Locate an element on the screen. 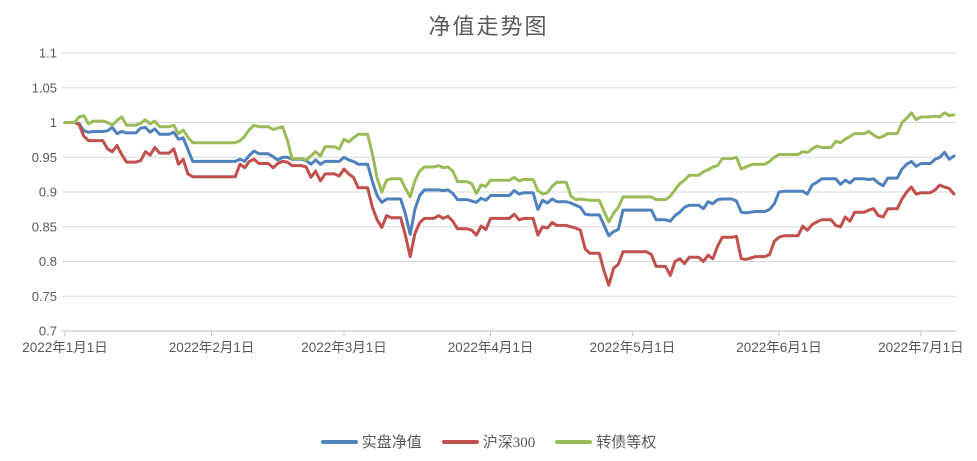 The image size is (977, 461). y-tick-label: 1 is located at coordinates (53, 122).